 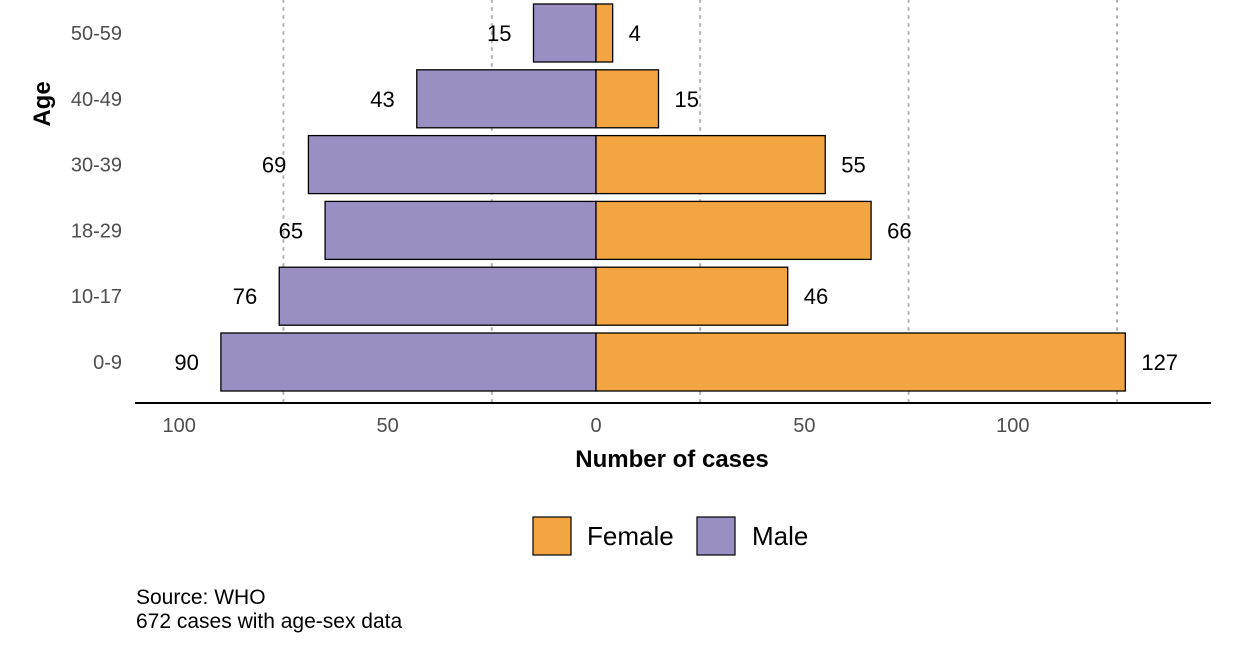 I want to click on caption-source: Source: WHO, so click(x=201, y=597).